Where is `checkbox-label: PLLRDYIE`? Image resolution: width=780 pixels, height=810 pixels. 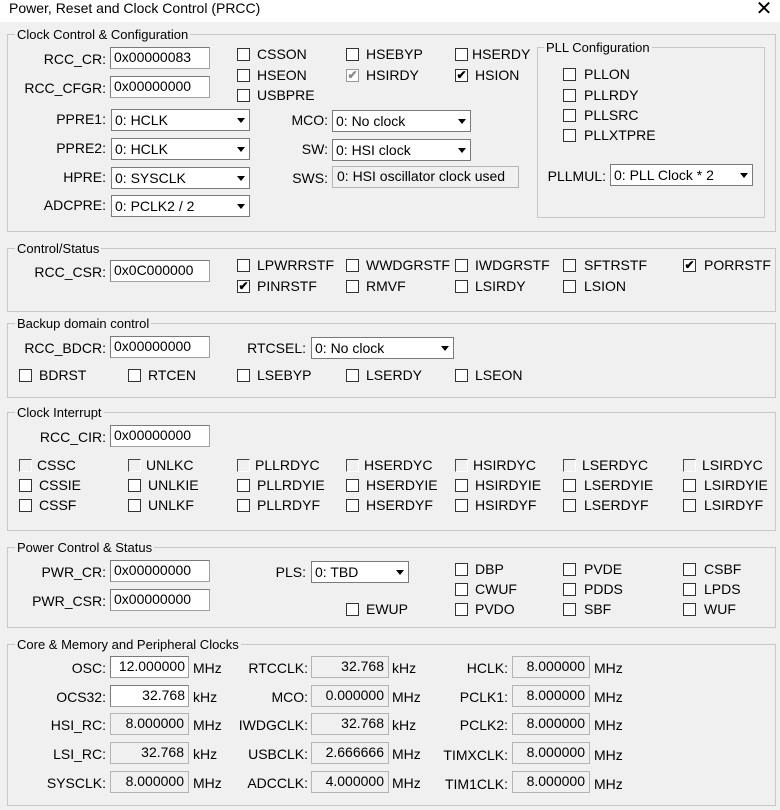 checkbox-label: PLLRDYIE is located at coordinates (291, 485).